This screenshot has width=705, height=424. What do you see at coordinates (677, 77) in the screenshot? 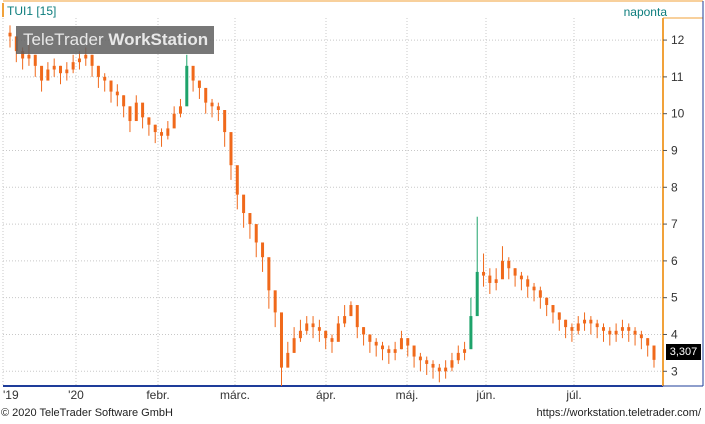
I see `y-tick-label: 11` at bounding box center [677, 77].